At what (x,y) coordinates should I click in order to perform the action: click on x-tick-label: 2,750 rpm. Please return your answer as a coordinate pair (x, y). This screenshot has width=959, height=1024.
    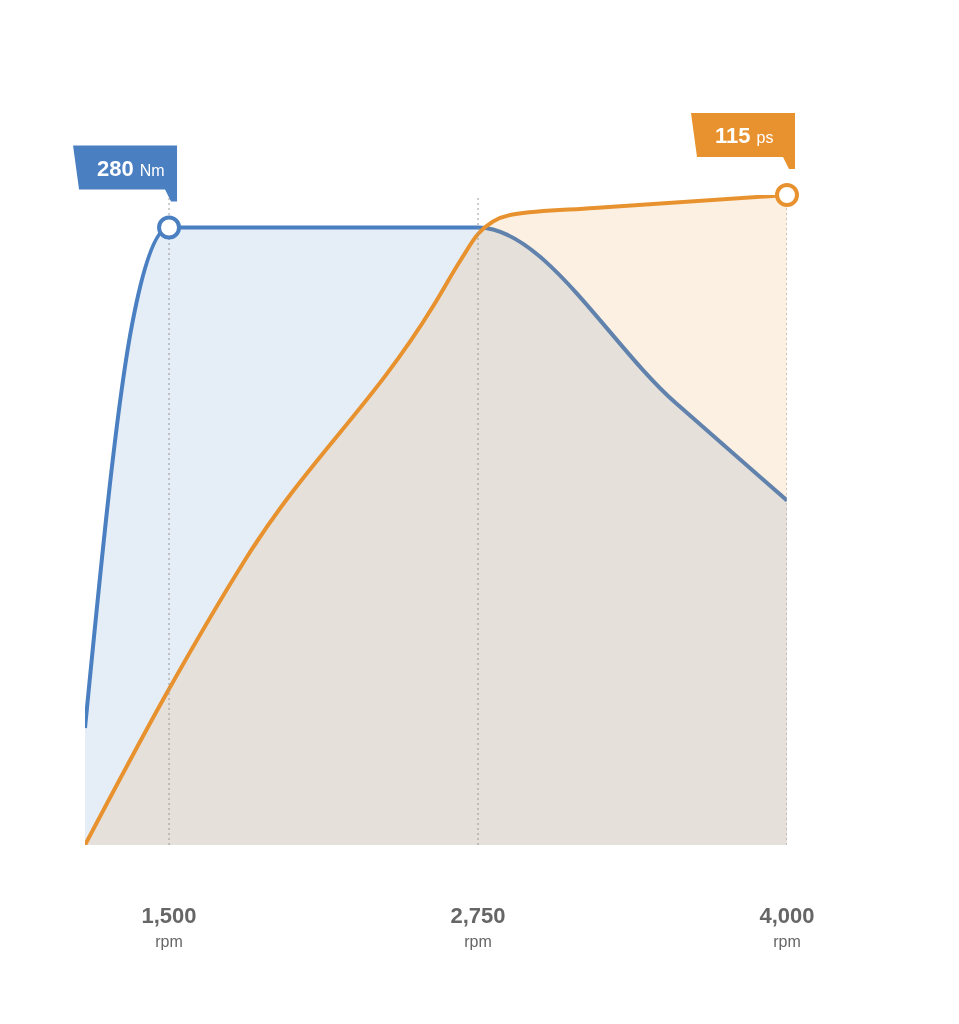
    Looking at the image, I should click on (478, 926).